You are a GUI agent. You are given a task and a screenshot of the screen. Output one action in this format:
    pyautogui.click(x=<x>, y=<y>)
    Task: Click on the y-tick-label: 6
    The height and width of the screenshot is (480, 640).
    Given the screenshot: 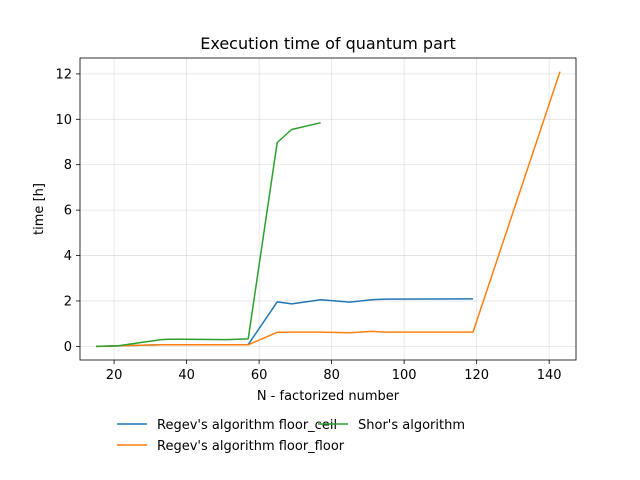 What is the action you would take?
    pyautogui.click(x=68, y=211)
    